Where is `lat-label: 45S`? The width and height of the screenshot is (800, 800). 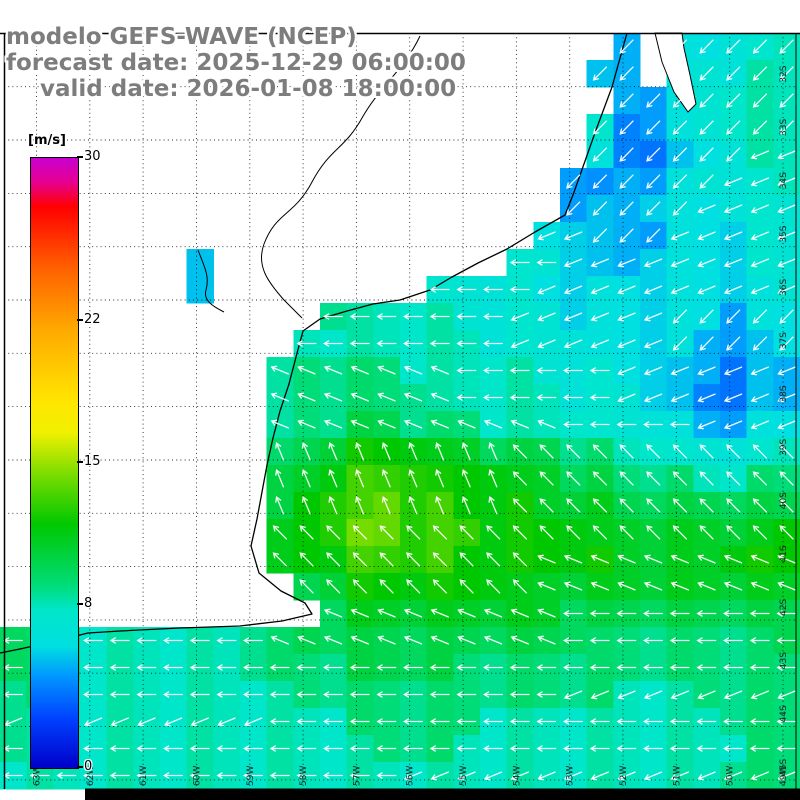
lat-label: 45S is located at coordinates (784, 766).